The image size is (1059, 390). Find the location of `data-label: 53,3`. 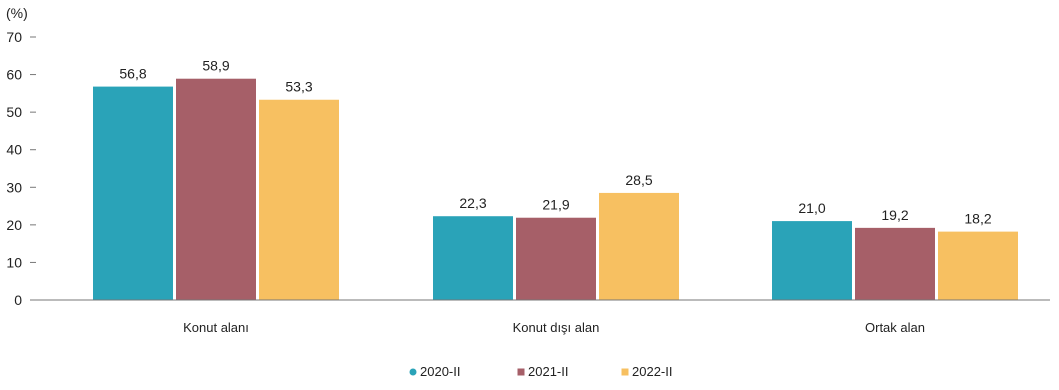

data-label: 53,3 is located at coordinates (298, 87).